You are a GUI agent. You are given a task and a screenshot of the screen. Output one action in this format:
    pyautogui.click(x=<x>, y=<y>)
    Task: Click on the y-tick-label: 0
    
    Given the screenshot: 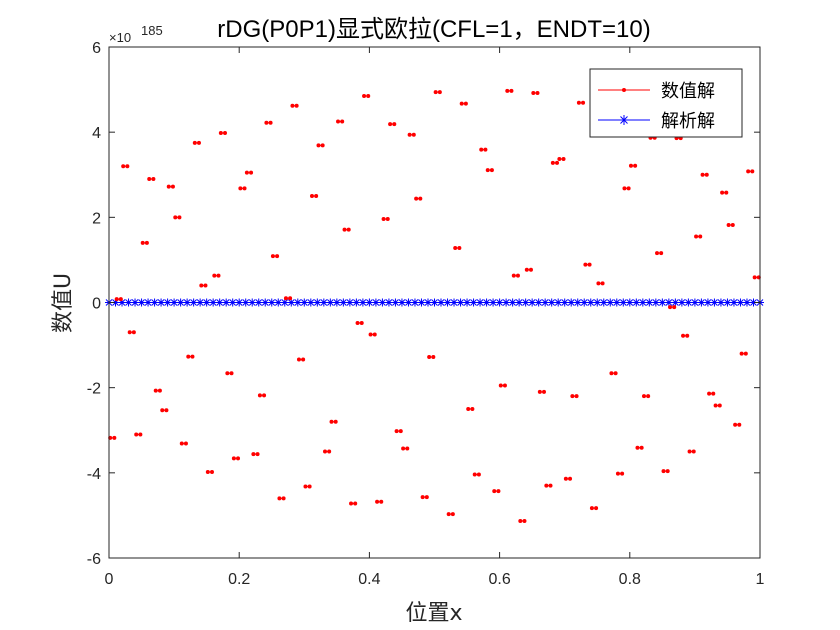 What is the action you would take?
    pyautogui.click(x=96, y=304)
    